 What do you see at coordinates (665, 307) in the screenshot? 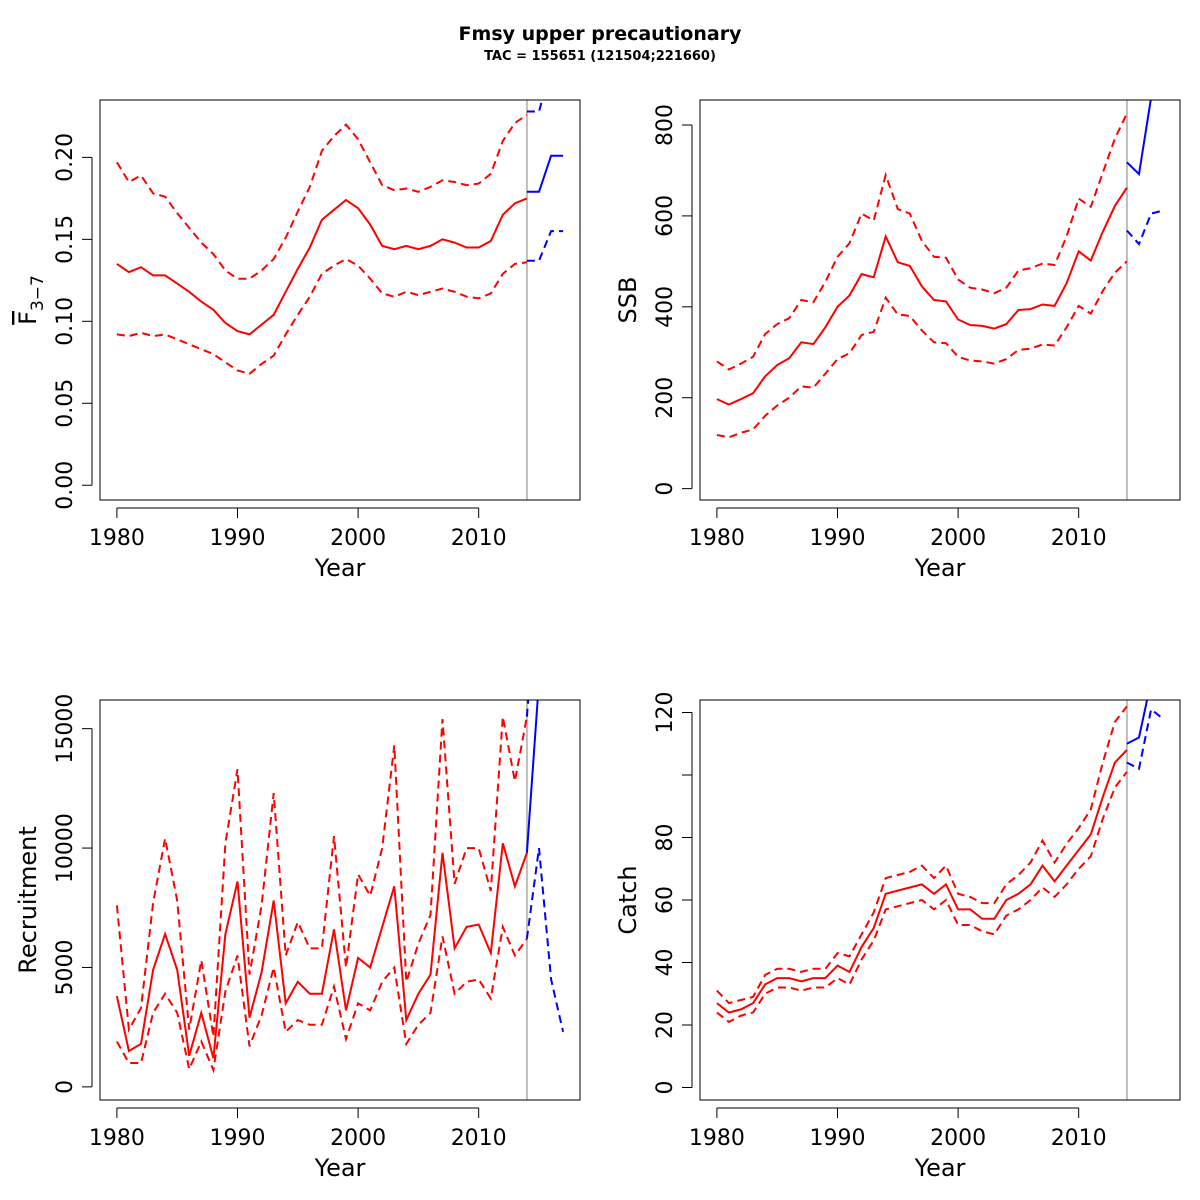
I see `y-tick-label: 400` at bounding box center [665, 307].